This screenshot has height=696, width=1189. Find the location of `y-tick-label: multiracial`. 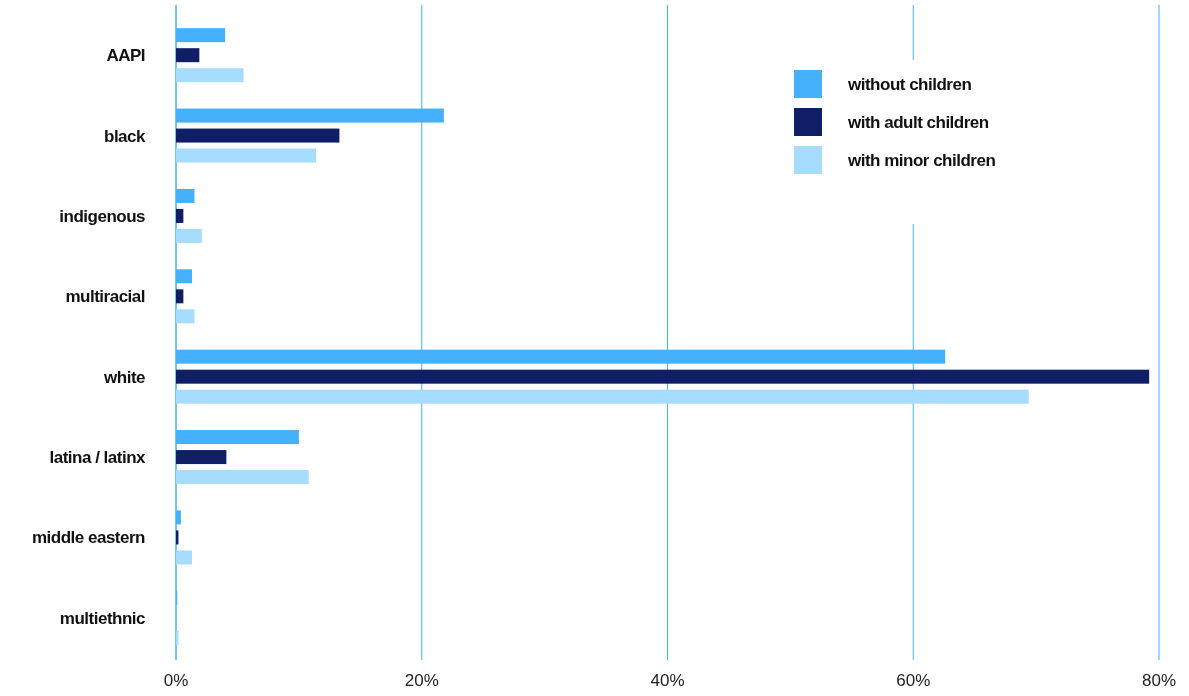

y-tick-label: multiracial is located at coordinates (105, 297).